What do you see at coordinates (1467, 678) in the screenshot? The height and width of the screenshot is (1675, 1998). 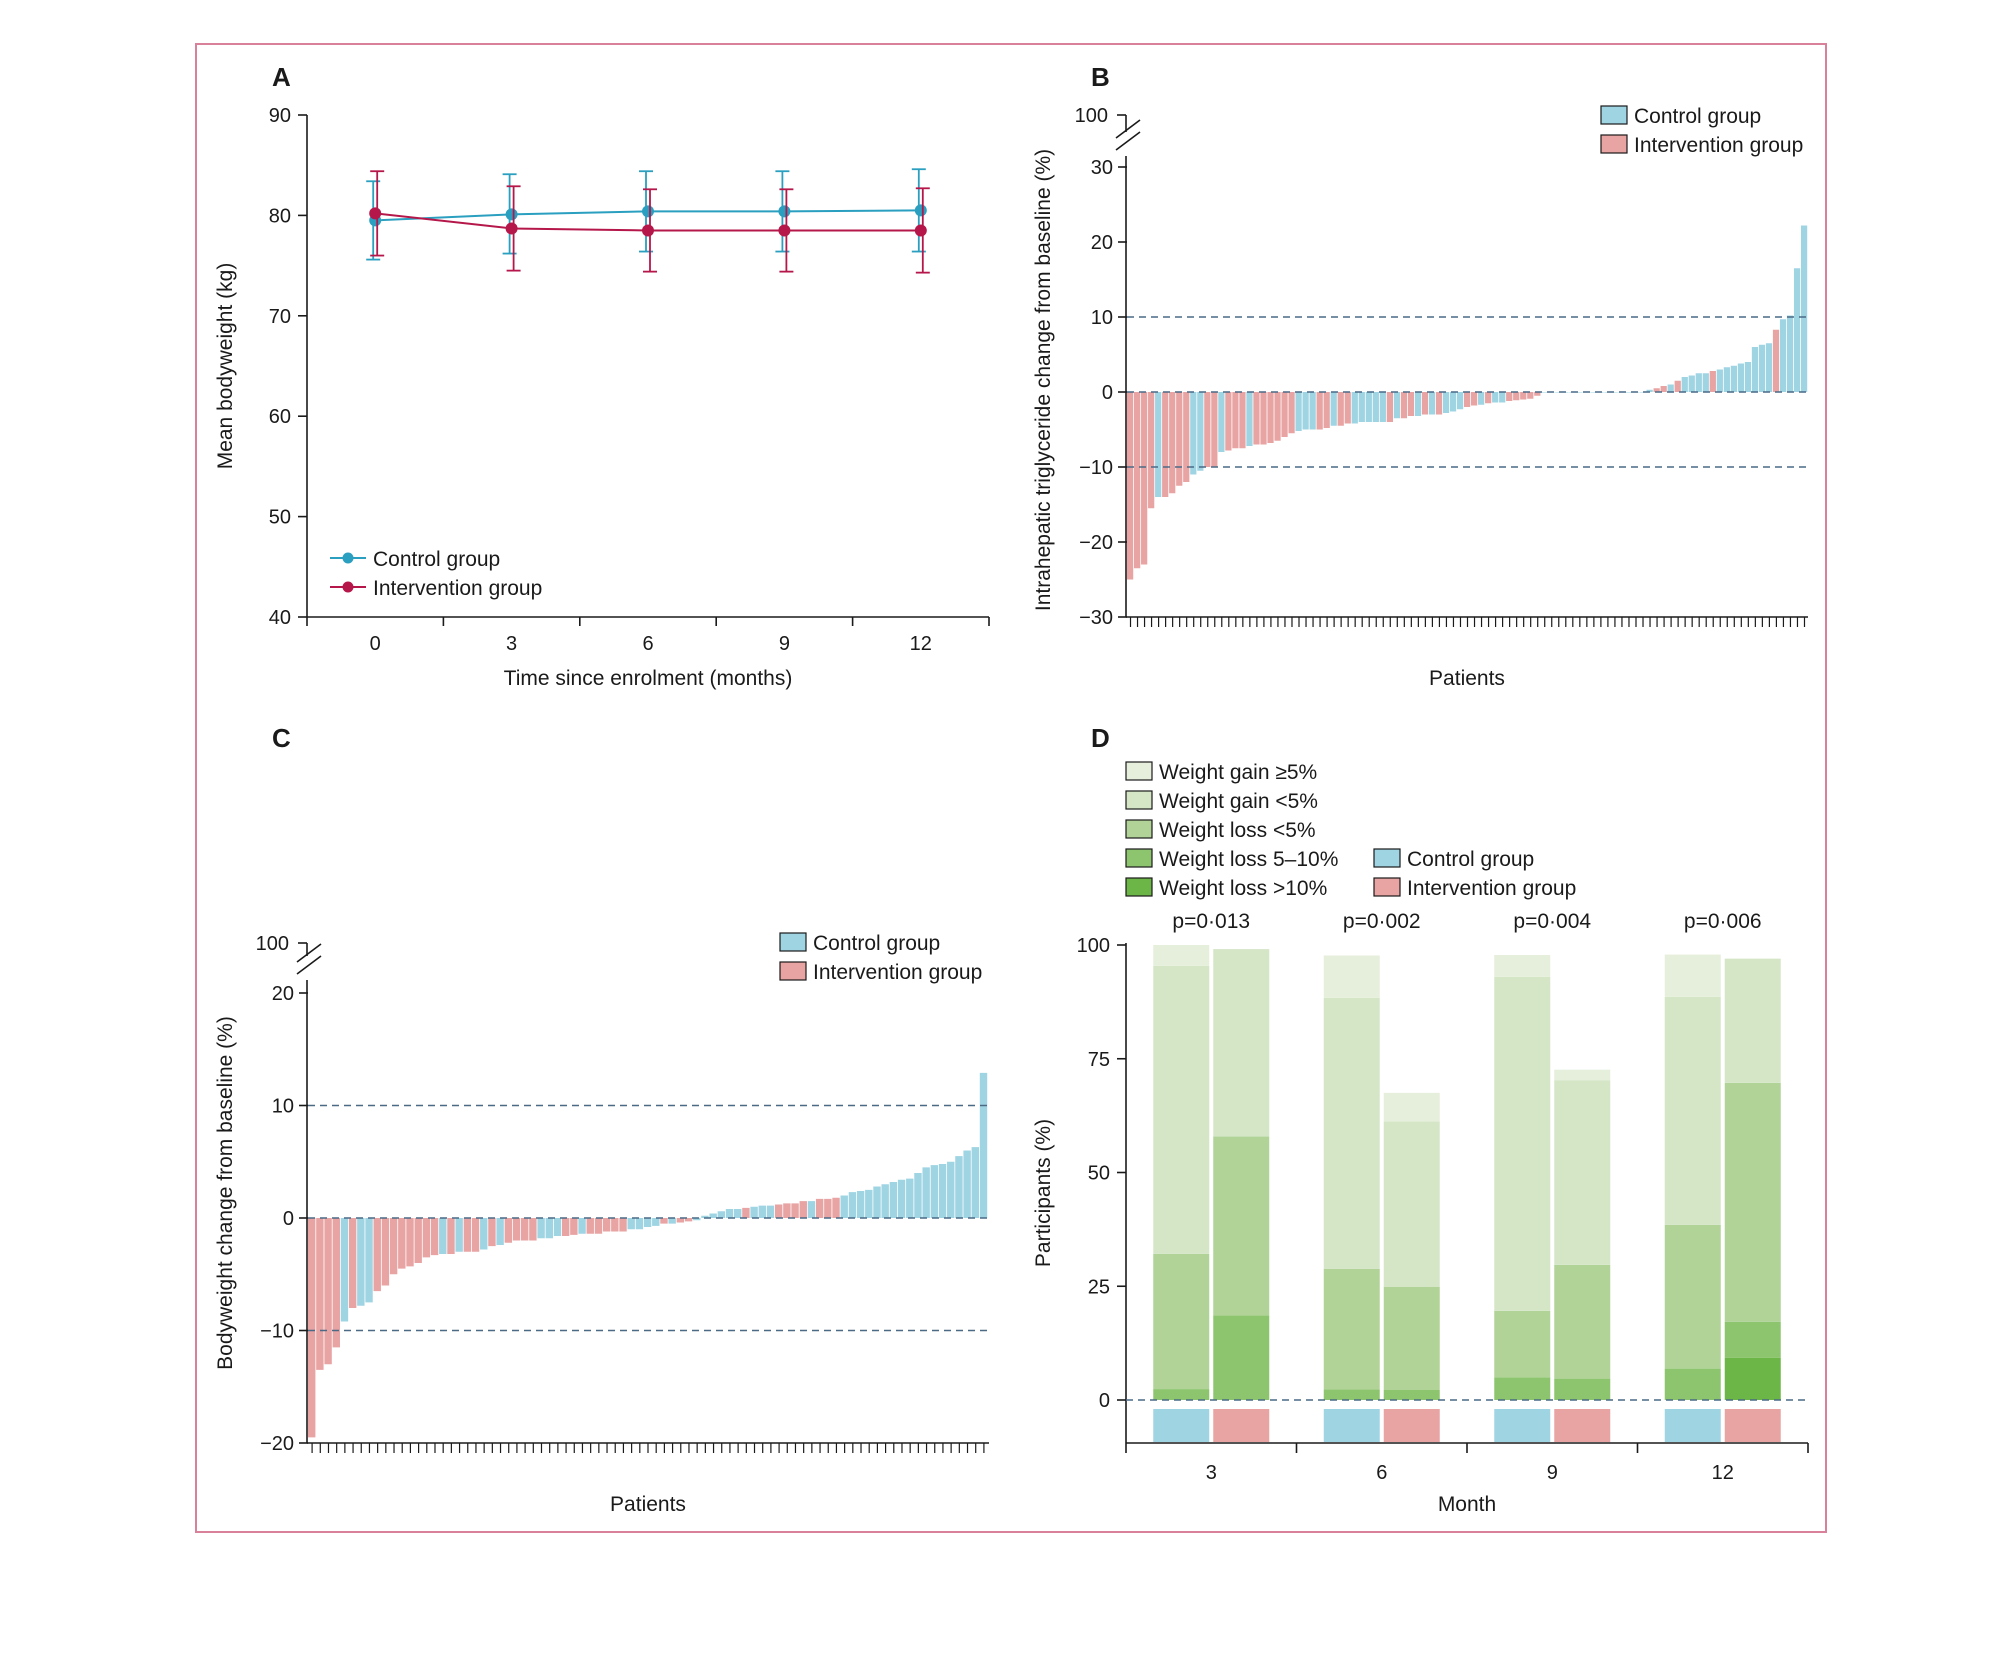 I see `panel-b-xlabel: Patients` at bounding box center [1467, 678].